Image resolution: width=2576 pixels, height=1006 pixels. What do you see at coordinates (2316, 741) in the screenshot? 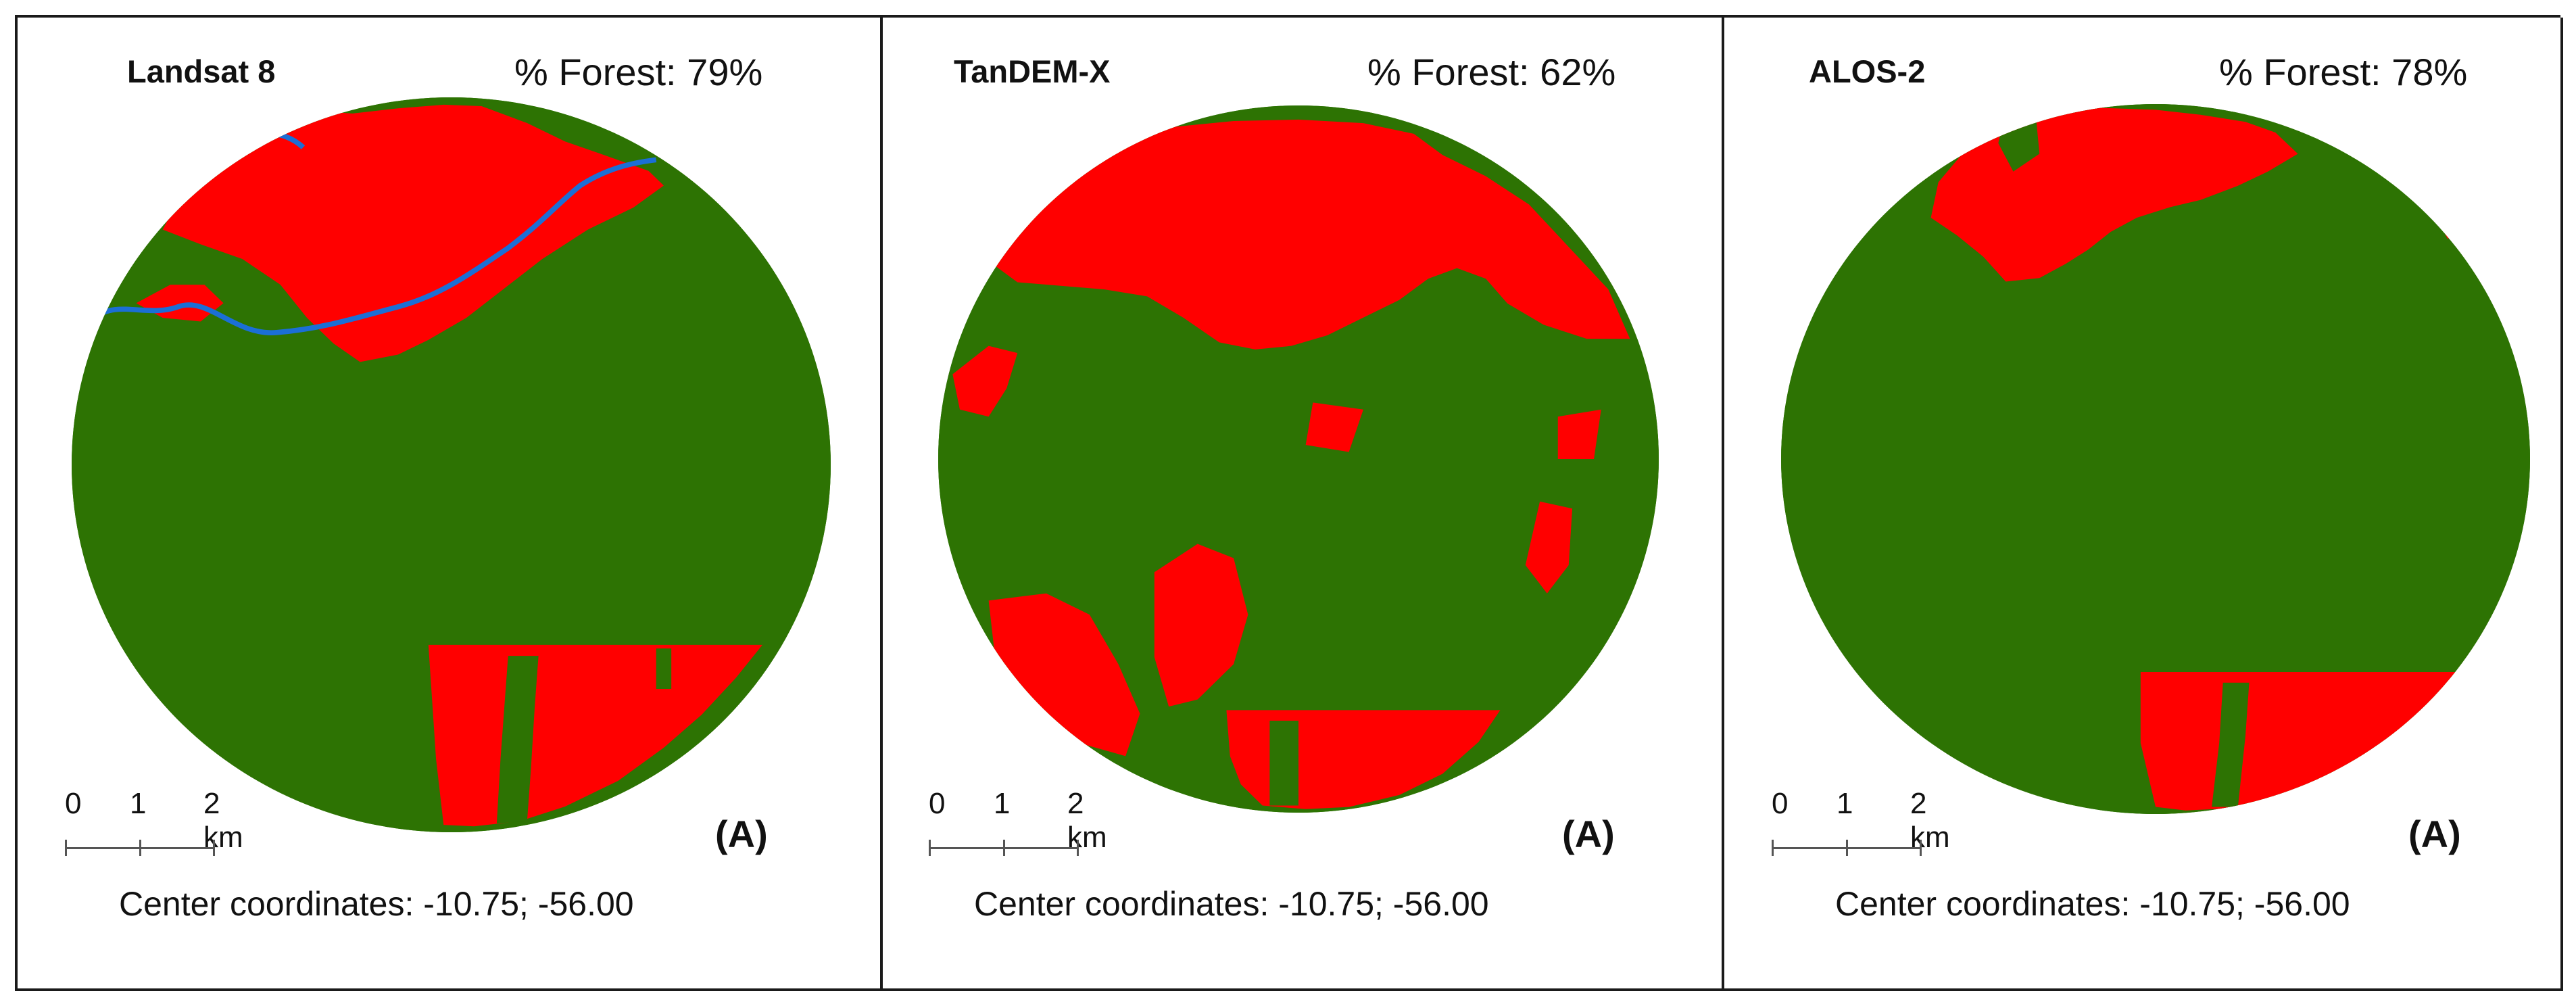
I see `non-forest-patch-south` at bounding box center [2316, 741].